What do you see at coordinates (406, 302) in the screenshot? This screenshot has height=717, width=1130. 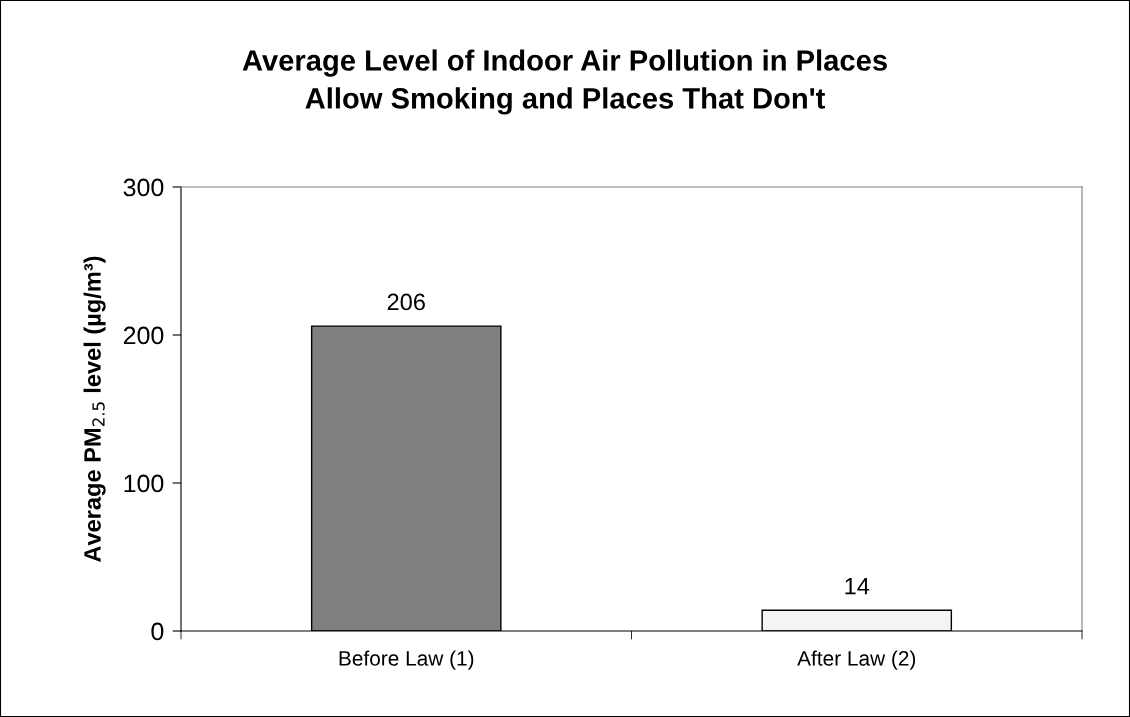 I see `data-label: 206` at bounding box center [406, 302].